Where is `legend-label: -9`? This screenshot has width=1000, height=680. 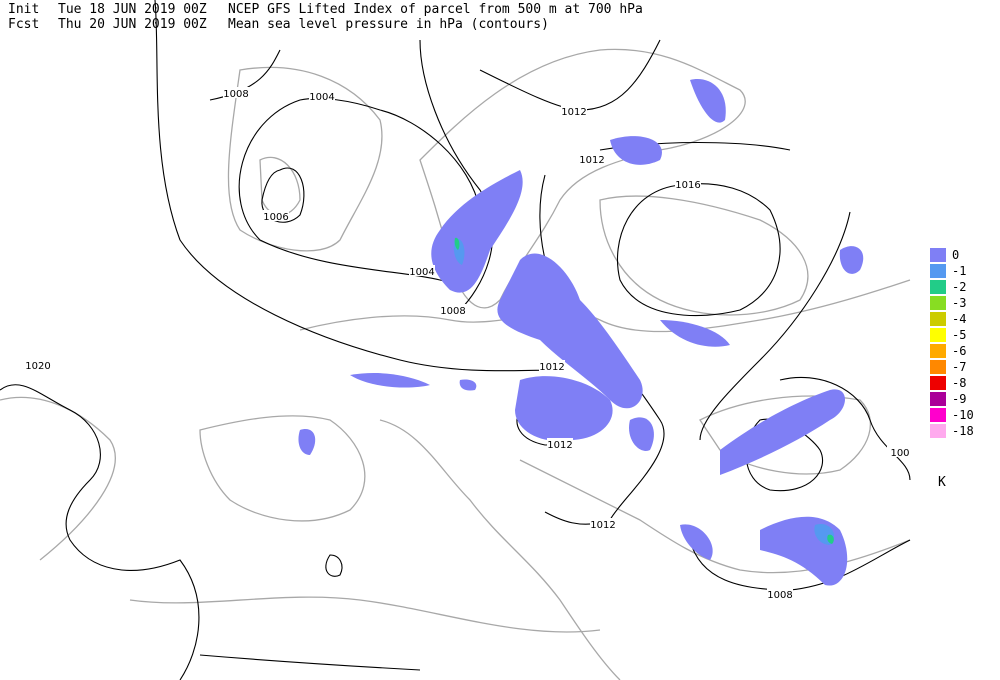 legend-label: -9 is located at coordinates (959, 399).